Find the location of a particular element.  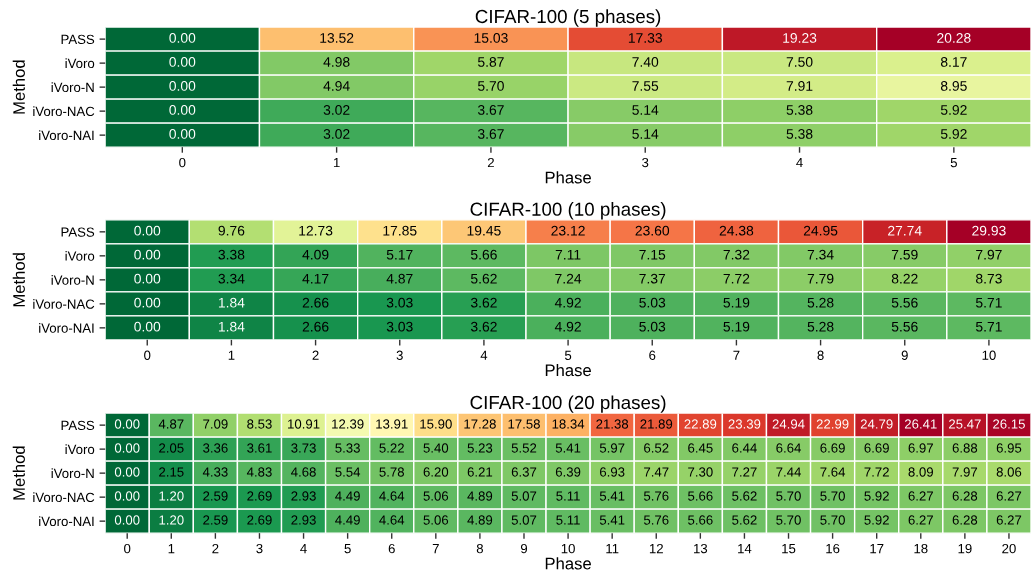

data-label: 10.91 is located at coordinates (304, 424).